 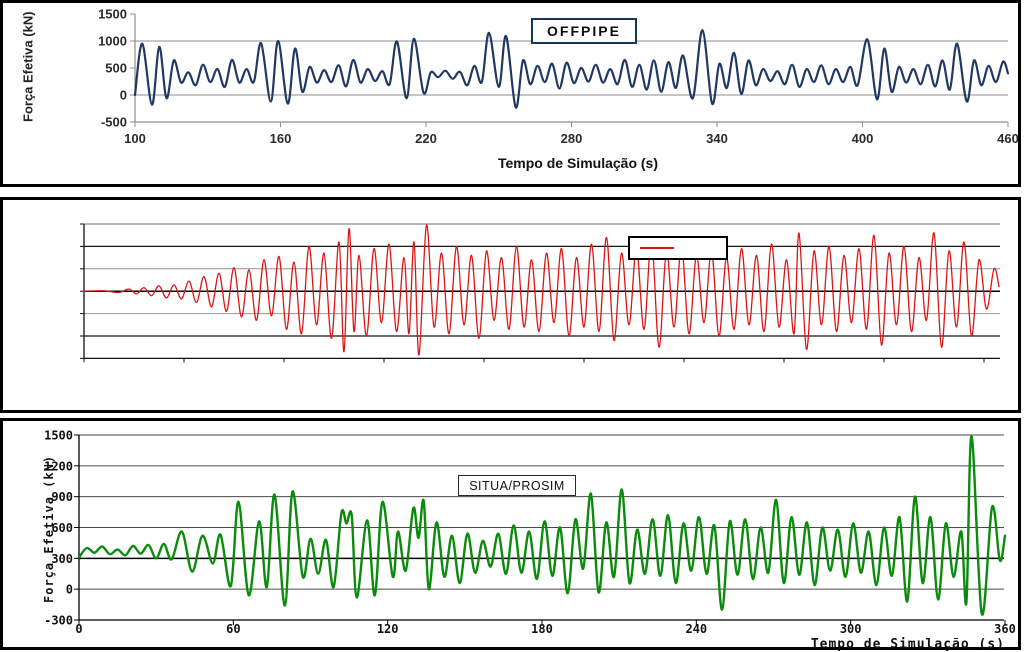 I want to click on comparison-legend, so click(x=678, y=248).